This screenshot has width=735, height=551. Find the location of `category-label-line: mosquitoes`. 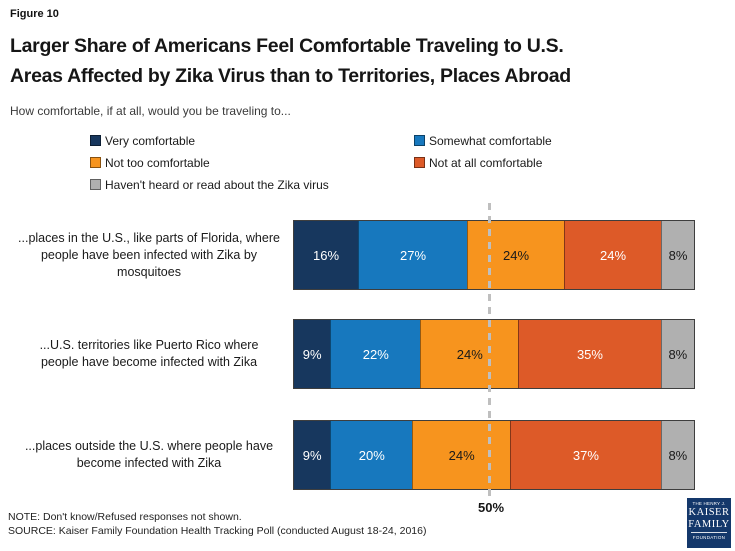

category-label-line: mosquitoes is located at coordinates (149, 271).